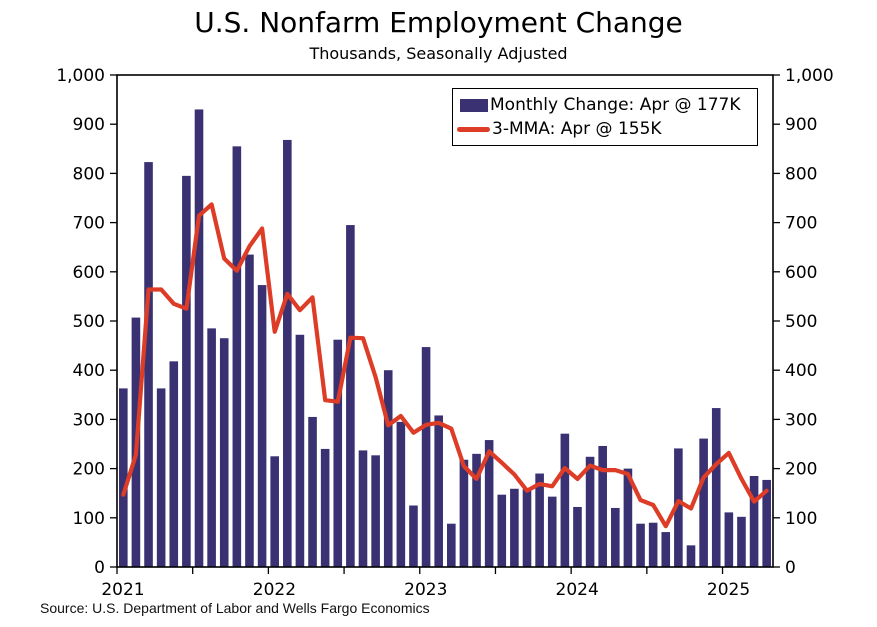 This screenshot has height=627, width=877. What do you see at coordinates (565, 500) in the screenshot?
I see `bar-Dec-2023` at bounding box center [565, 500].